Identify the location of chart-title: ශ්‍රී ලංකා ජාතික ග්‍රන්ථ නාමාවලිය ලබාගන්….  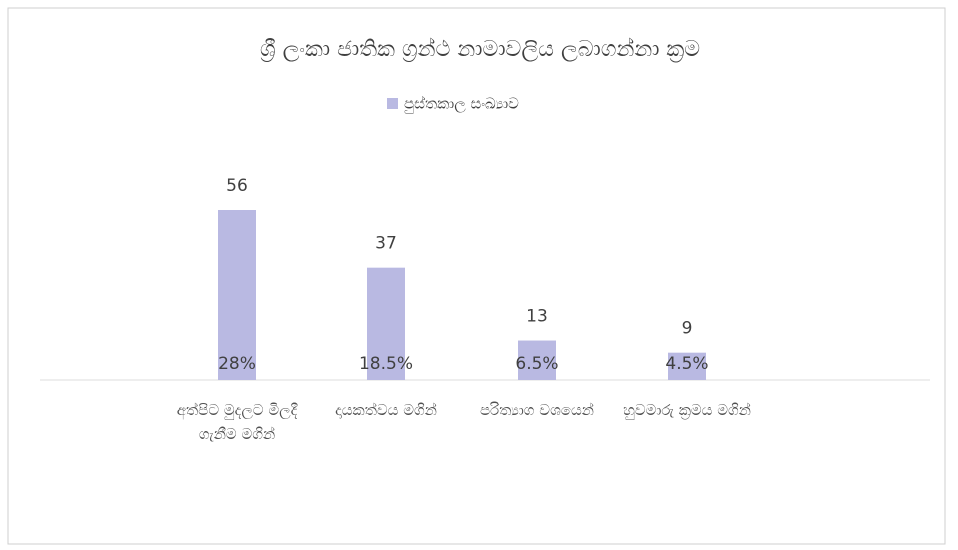
(480, 50).